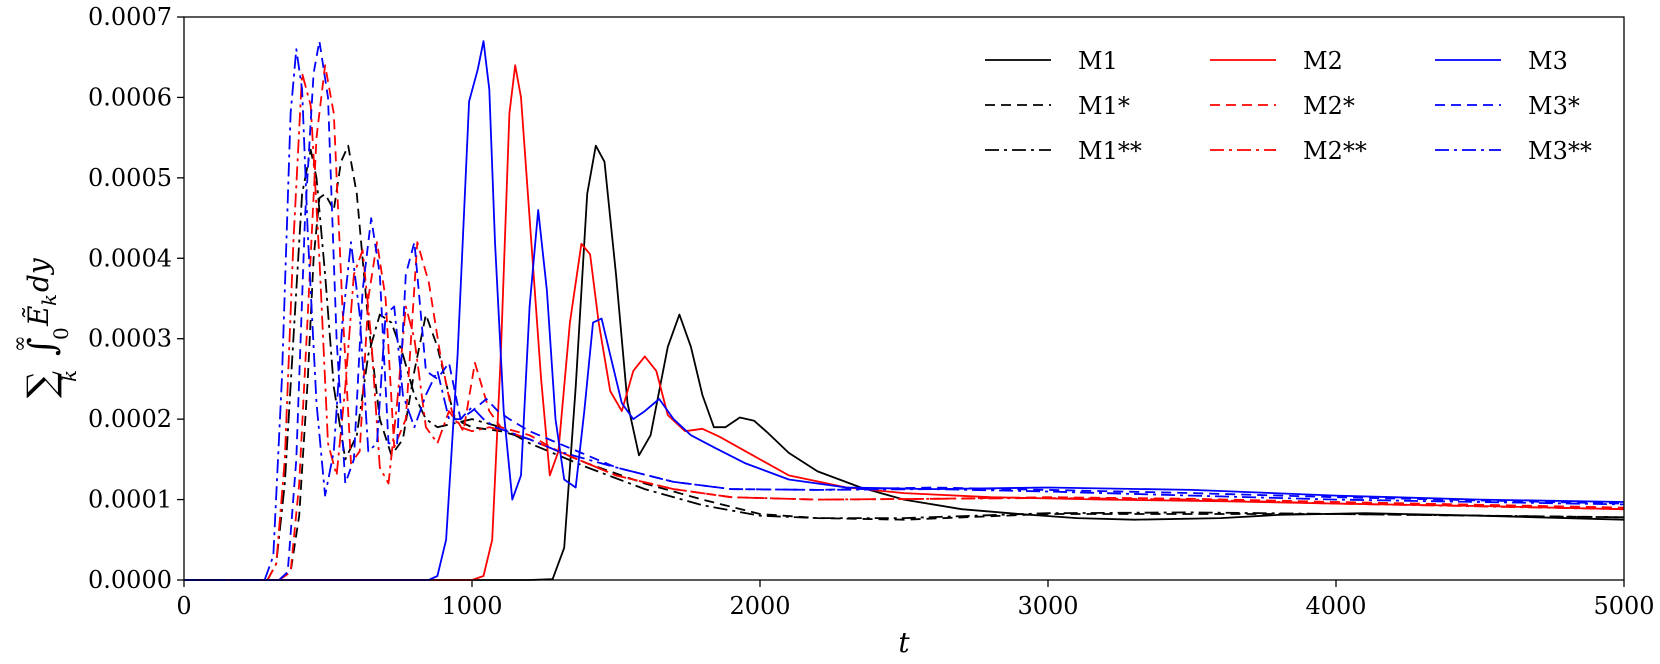 The width and height of the screenshot is (1660, 664). What do you see at coordinates (1288, 106) in the screenshot?
I see `legend: M1 M1* M1** M2 M2* M2** M3 M3* M3**` at bounding box center [1288, 106].